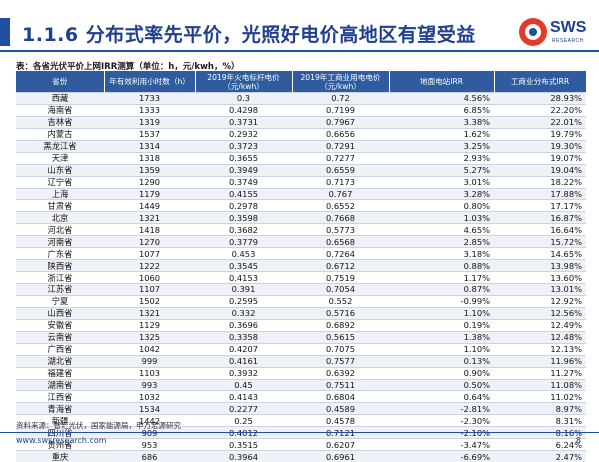  I want to click on value-cell: 1042, so click(149, 349).